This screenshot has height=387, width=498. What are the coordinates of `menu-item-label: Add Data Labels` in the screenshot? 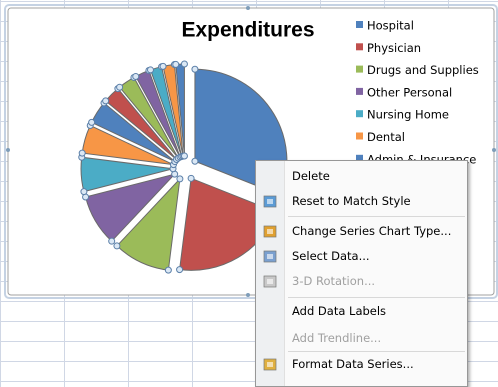 It's located at (339, 311).